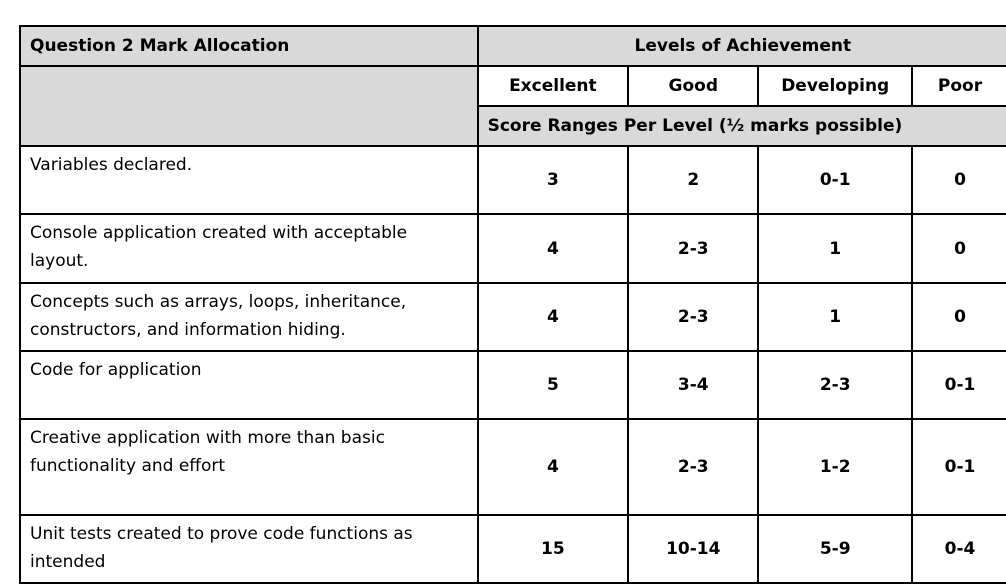 Image resolution: width=1006 pixels, height=588 pixels. What do you see at coordinates (835, 549) in the screenshot?
I see `score-developing: 5-9` at bounding box center [835, 549].